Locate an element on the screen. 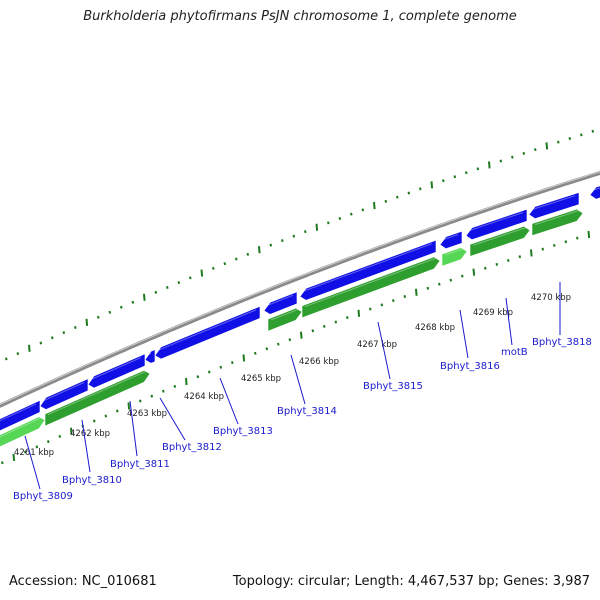 This screenshot has height=600, width=600. gene-label: Bphyt_3809 is located at coordinates (43, 496).